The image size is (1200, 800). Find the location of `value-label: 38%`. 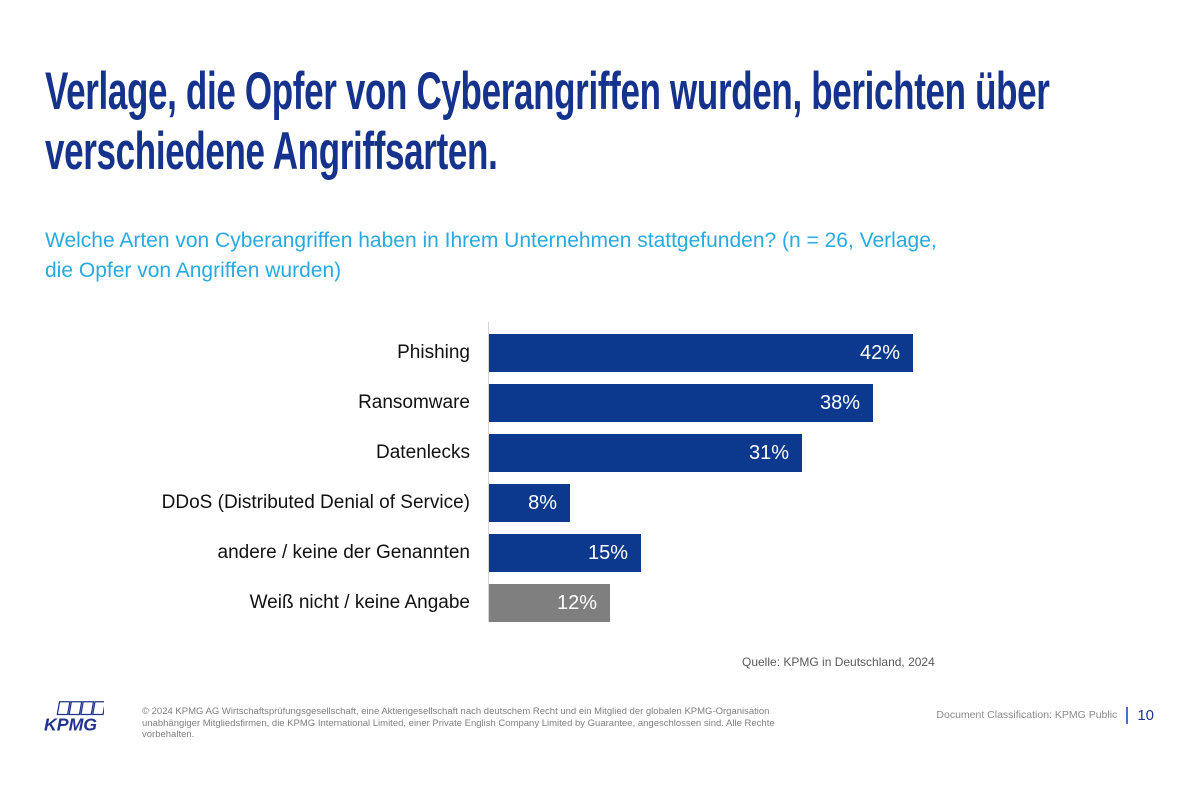

value-label: 38% is located at coordinates (839, 402).